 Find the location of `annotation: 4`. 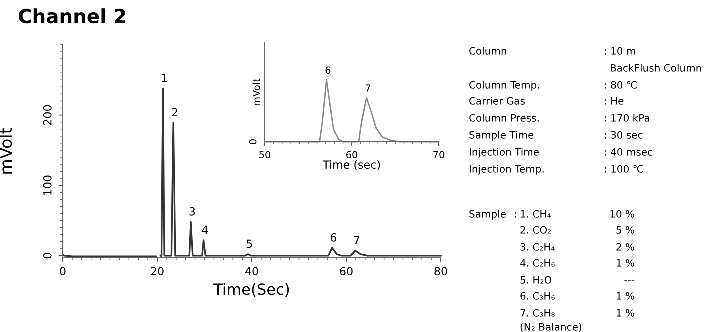

annotation: 4 is located at coordinates (205, 230).